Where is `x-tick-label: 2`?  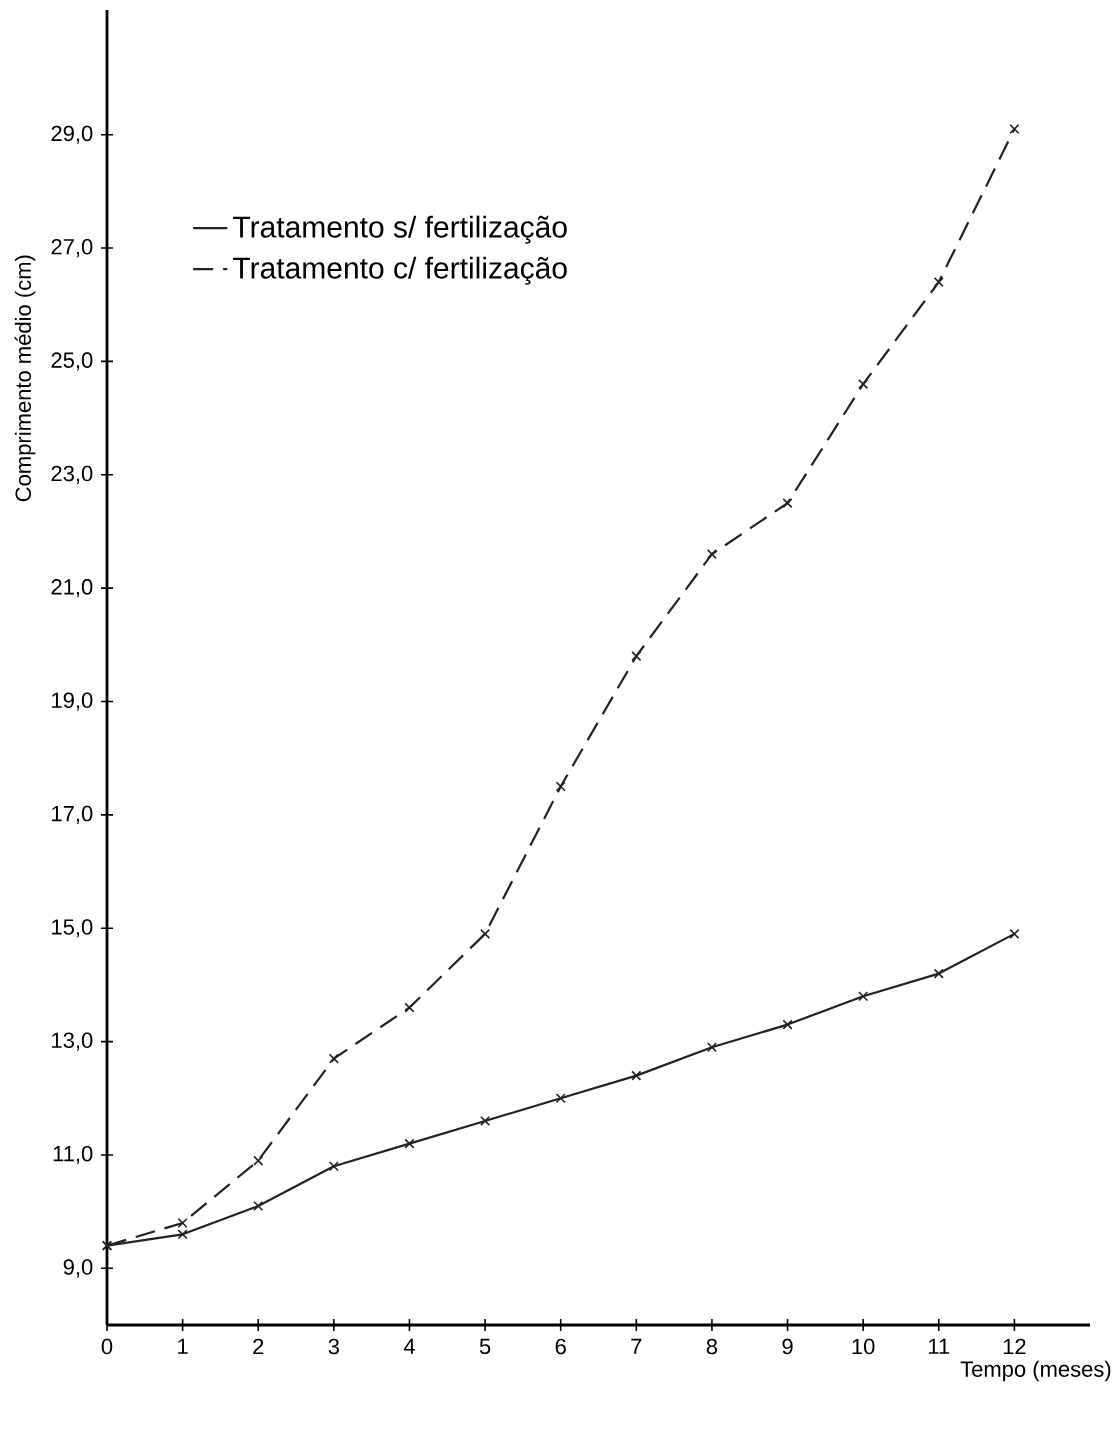 x-tick-label: 2 is located at coordinates (258, 1346).